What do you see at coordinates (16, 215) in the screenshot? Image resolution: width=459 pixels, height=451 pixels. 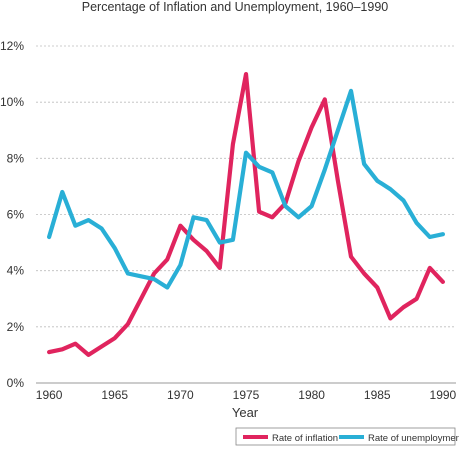 I see `y-tick-label: 6%` at bounding box center [16, 215].